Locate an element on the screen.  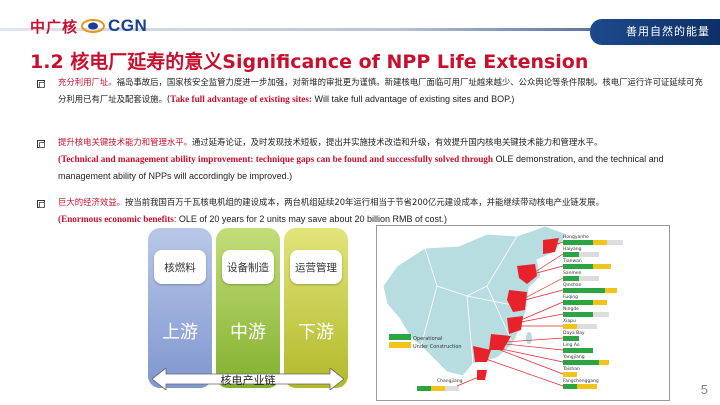
site-yangjiang: Yangjiang is located at coordinates (585, 359).